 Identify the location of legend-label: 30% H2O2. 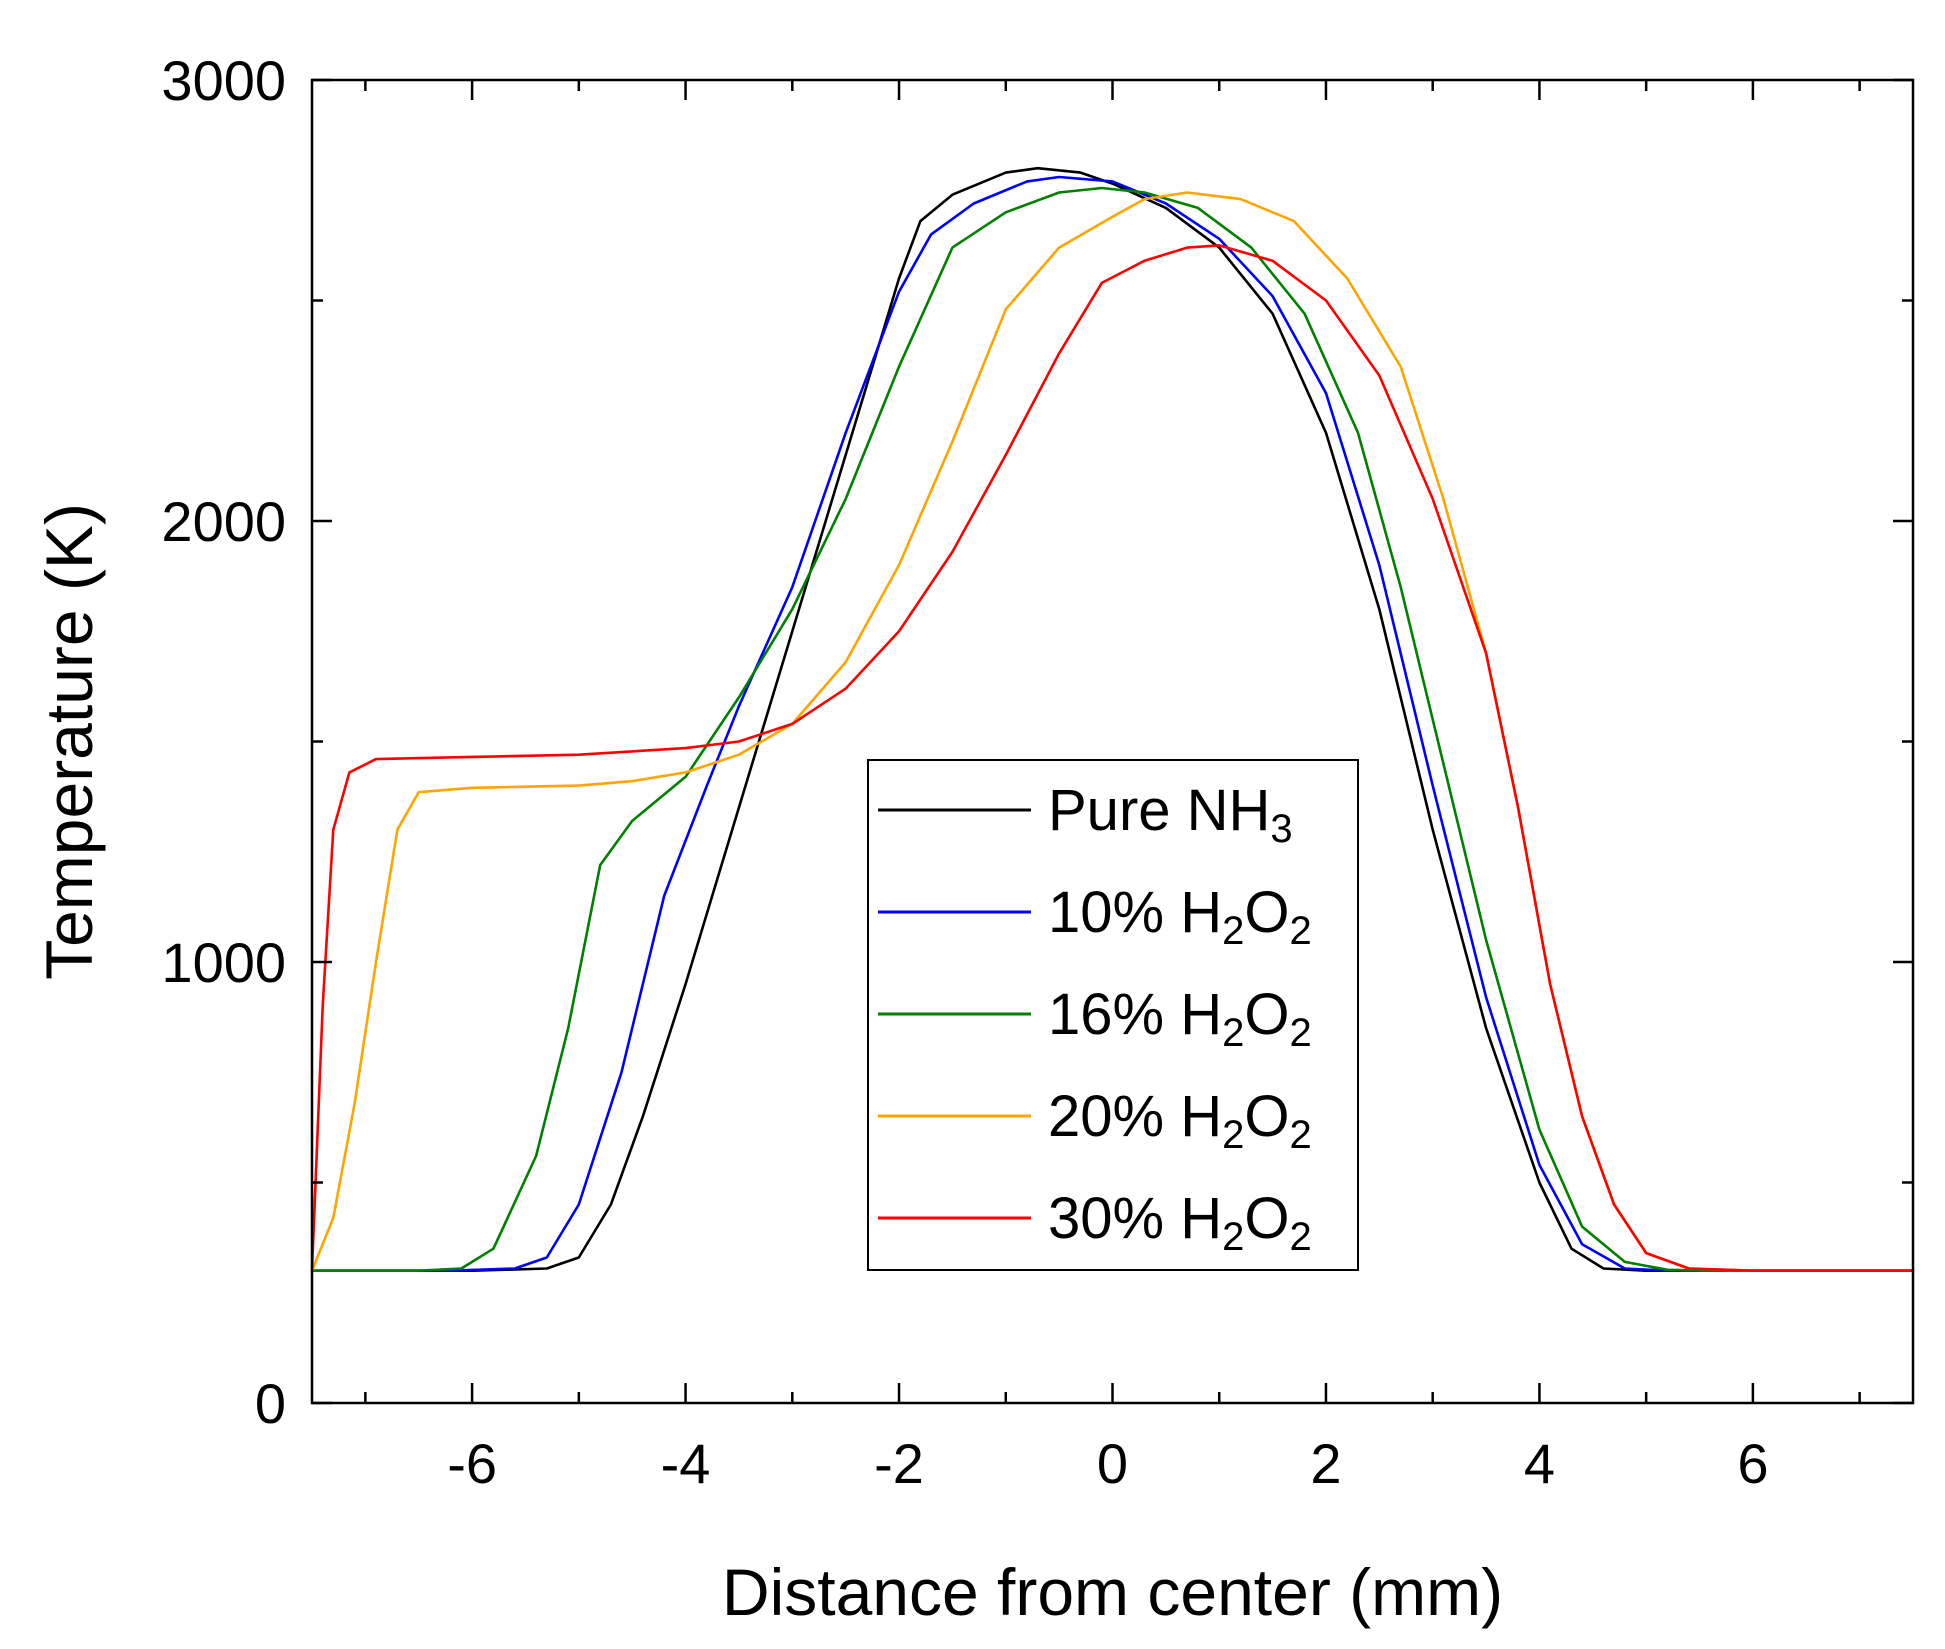
(1180, 1222).